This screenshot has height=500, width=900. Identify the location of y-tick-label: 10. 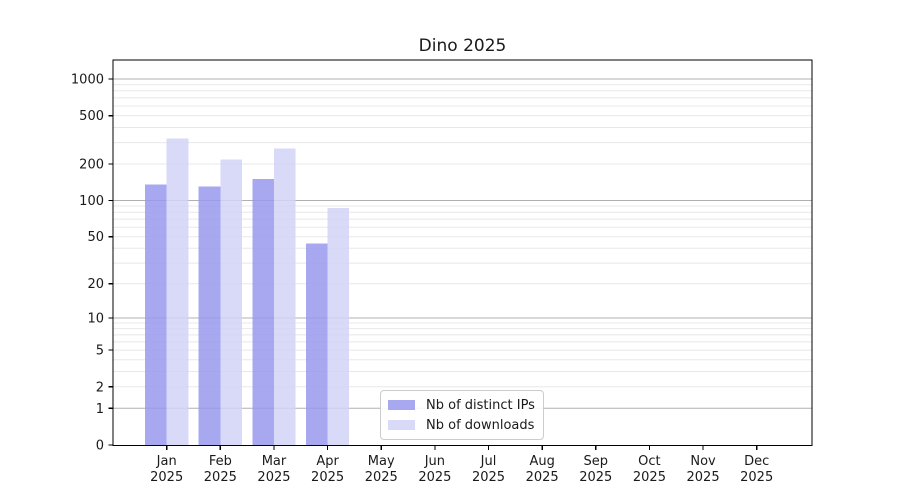
(95, 318).